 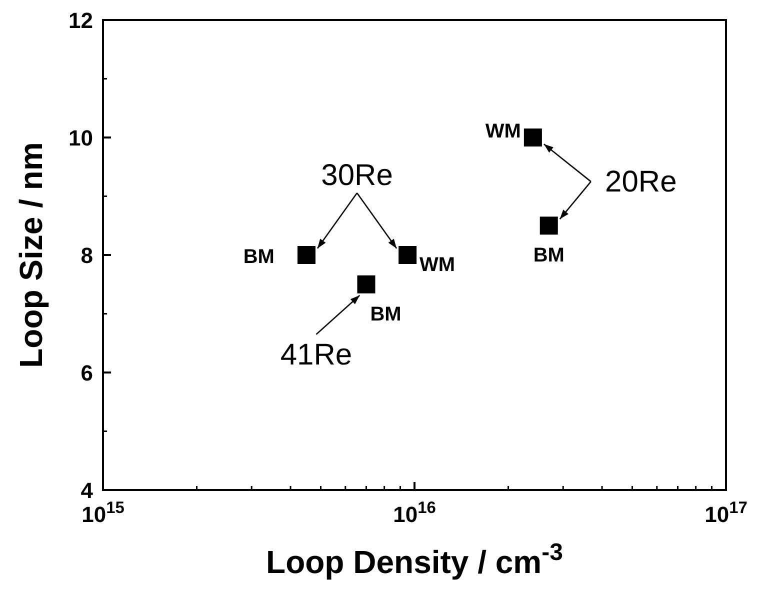 What do you see at coordinates (86, 373) in the screenshot?
I see `y-tick-label: 6` at bounding box center [86, 373].